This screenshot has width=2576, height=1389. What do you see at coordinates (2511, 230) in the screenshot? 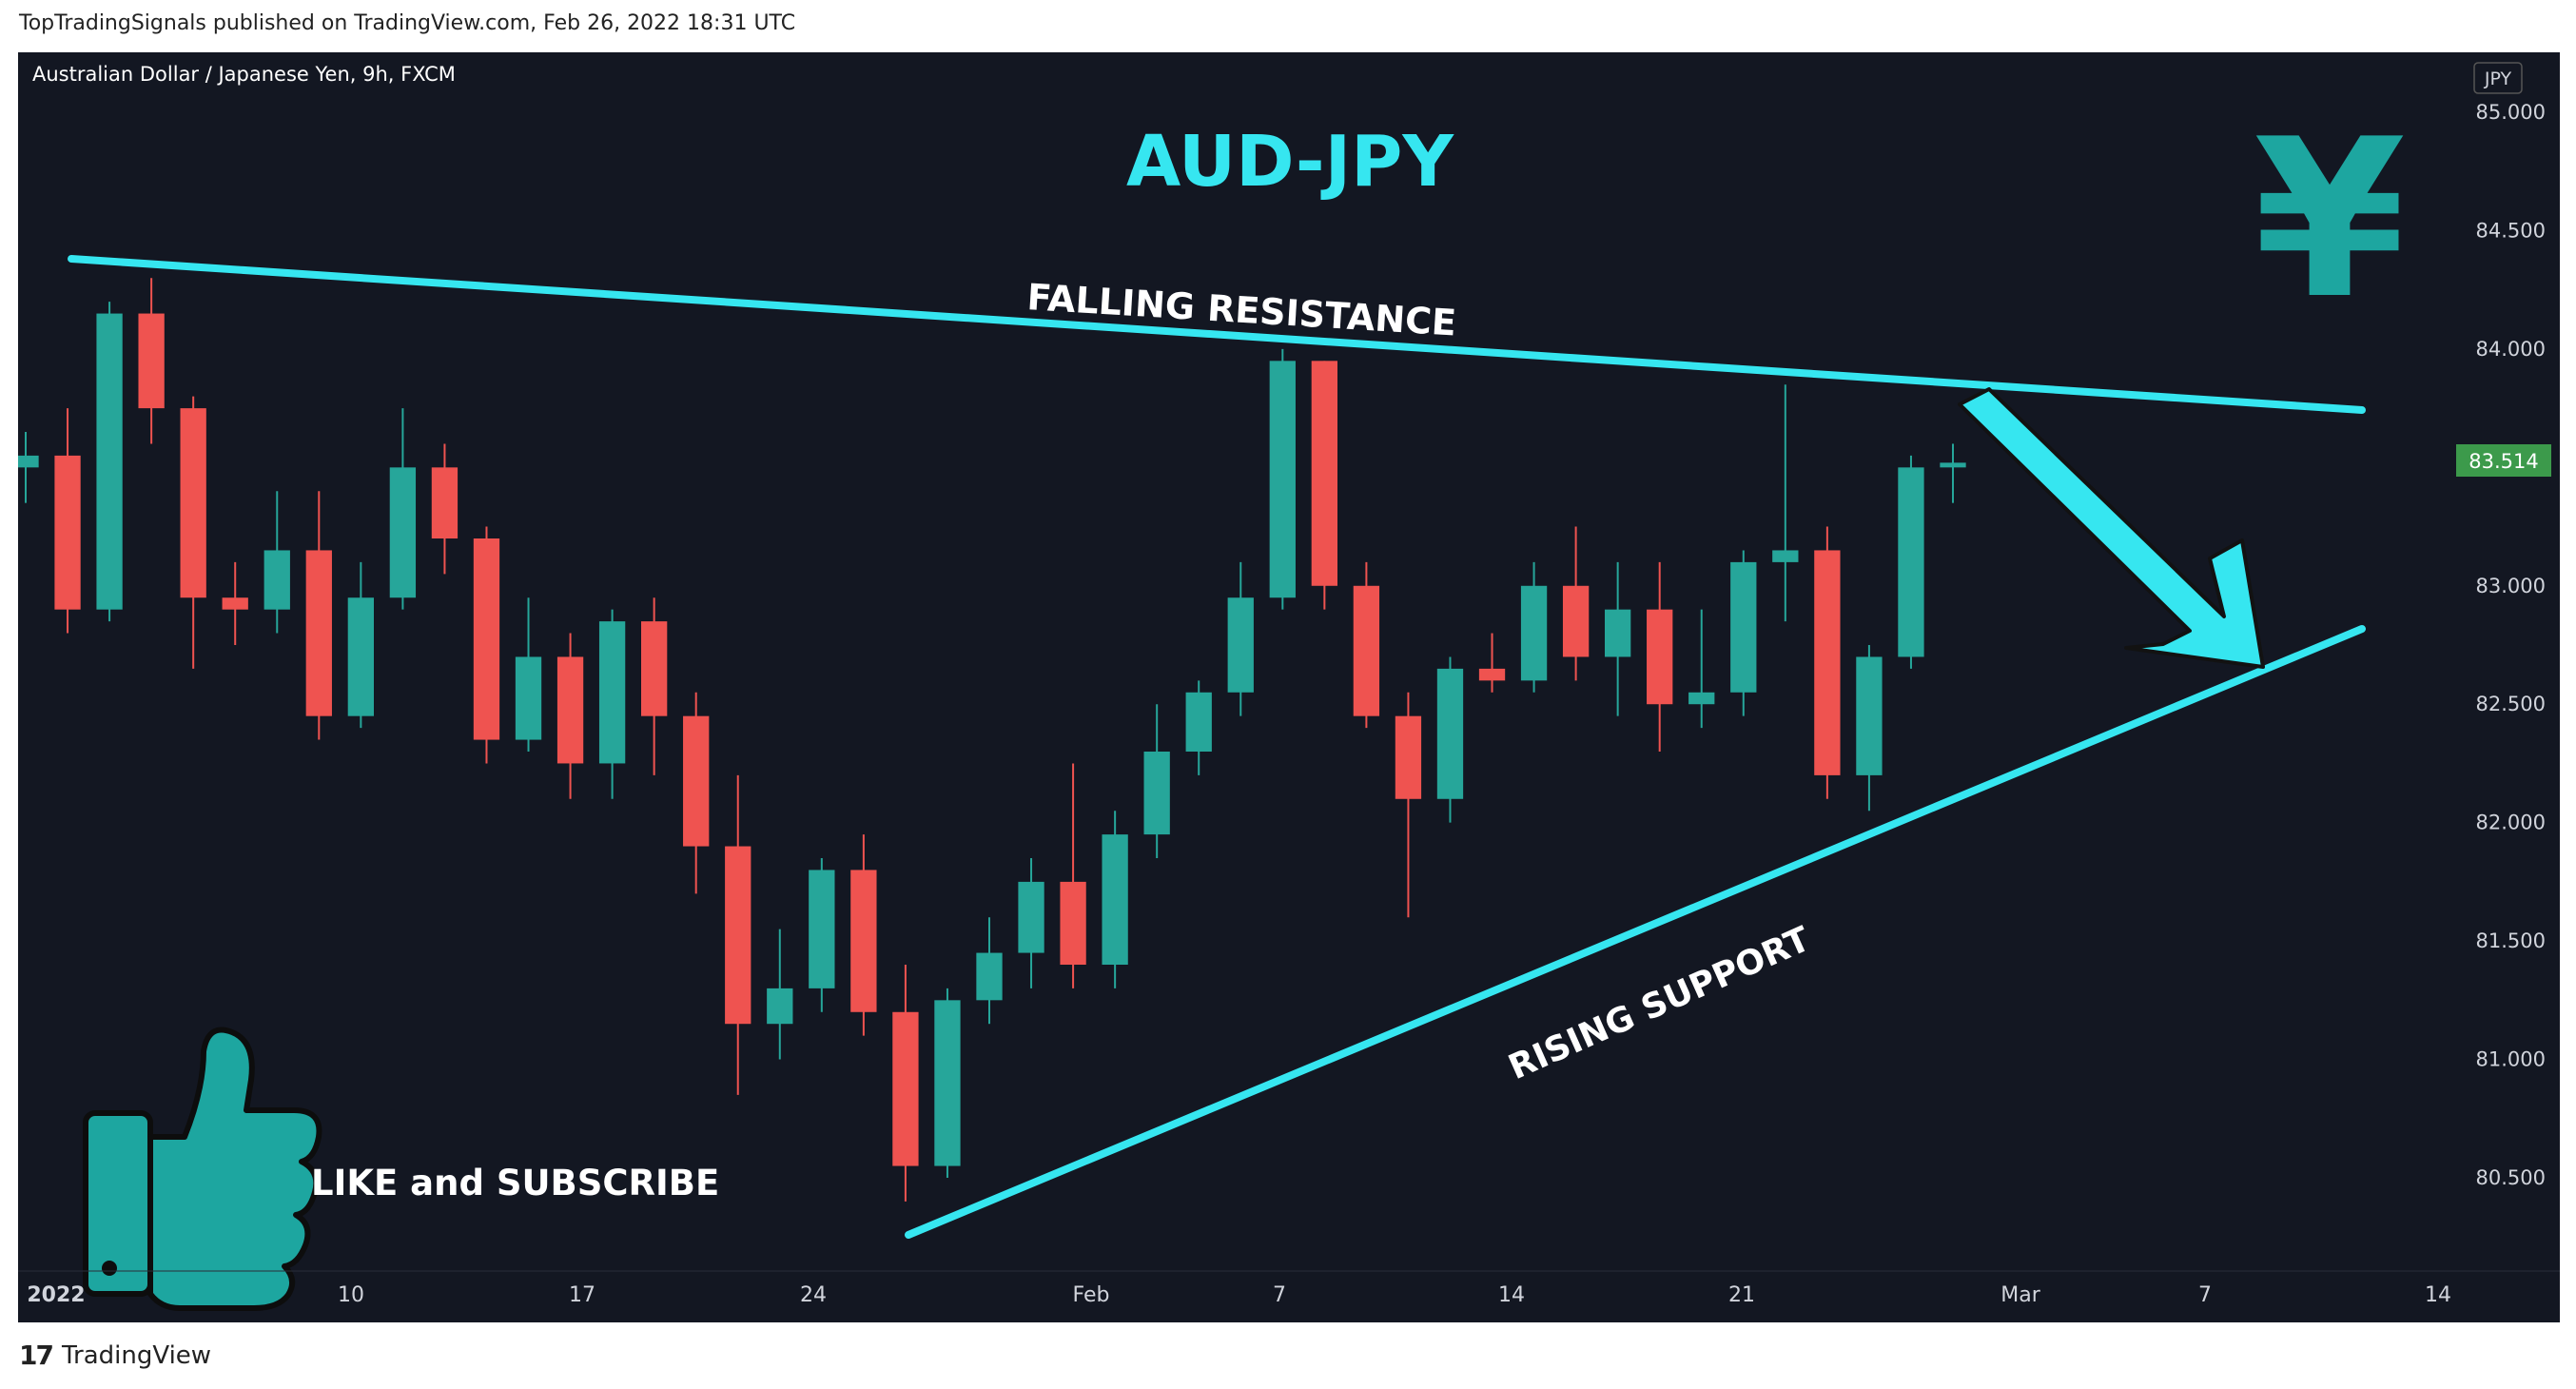
I see `price-tick-label: 84.500` at bounding box center [2511, 230].